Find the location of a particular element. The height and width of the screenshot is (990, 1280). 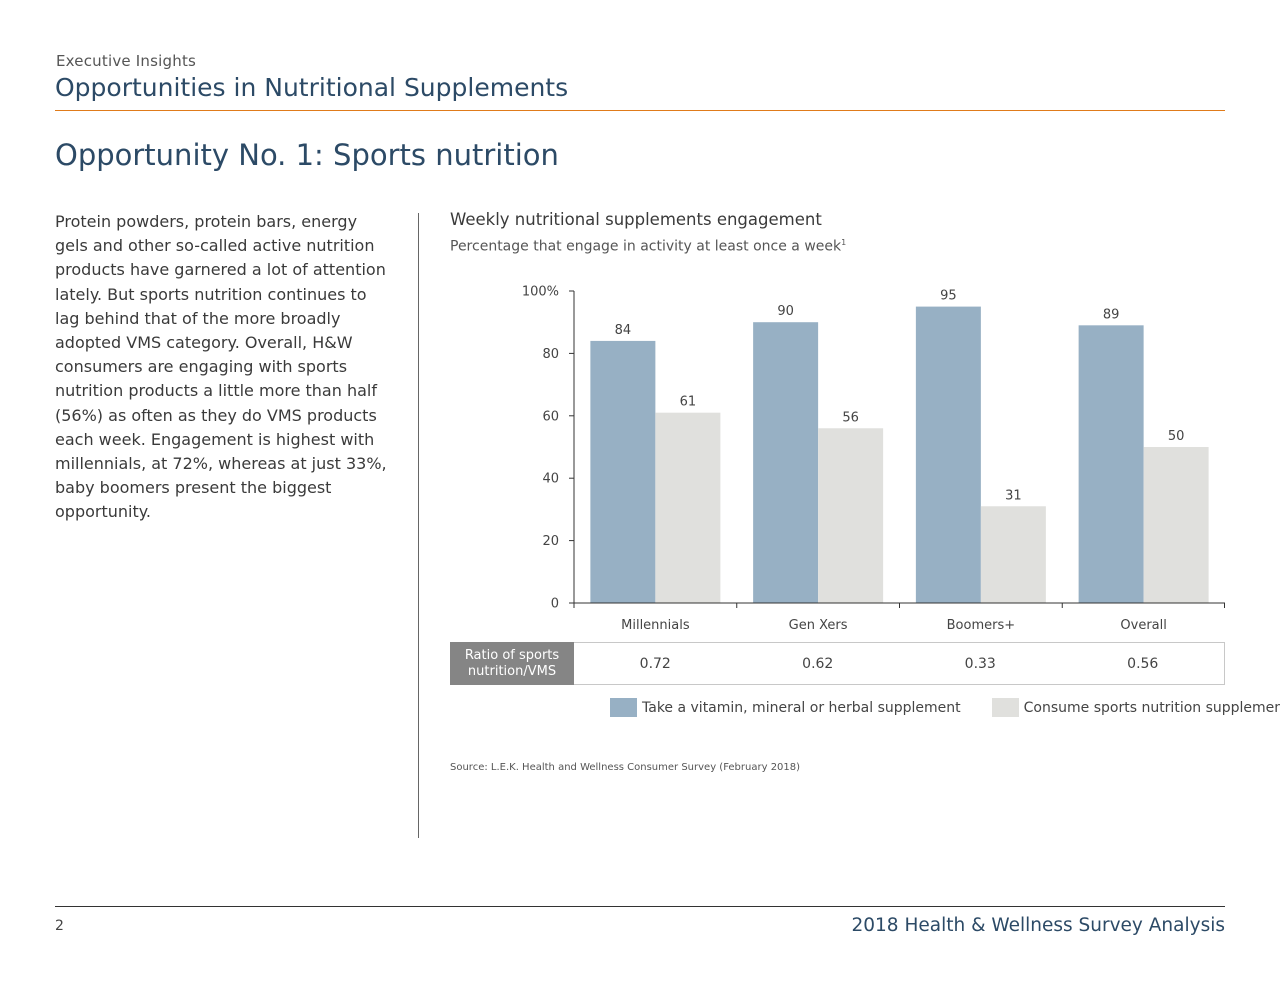

y-tick-label-4: 80 is located at coordinates (550, 354).